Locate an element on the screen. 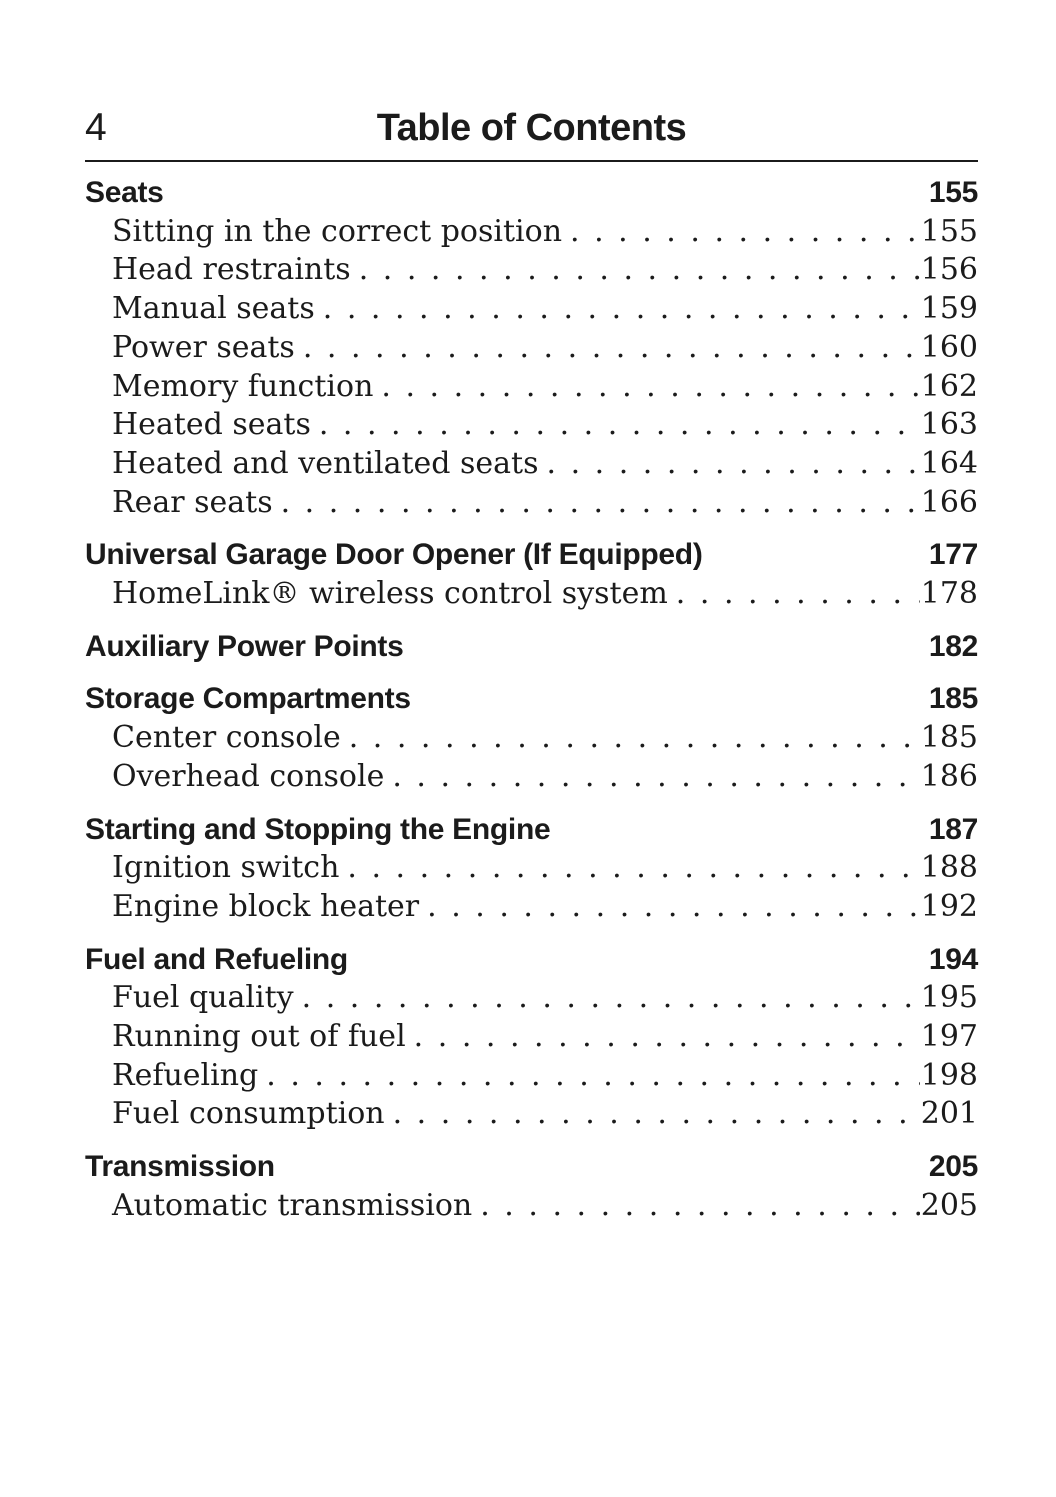  toc-item: Refueling 198 is located at coordinates (545, 1076).